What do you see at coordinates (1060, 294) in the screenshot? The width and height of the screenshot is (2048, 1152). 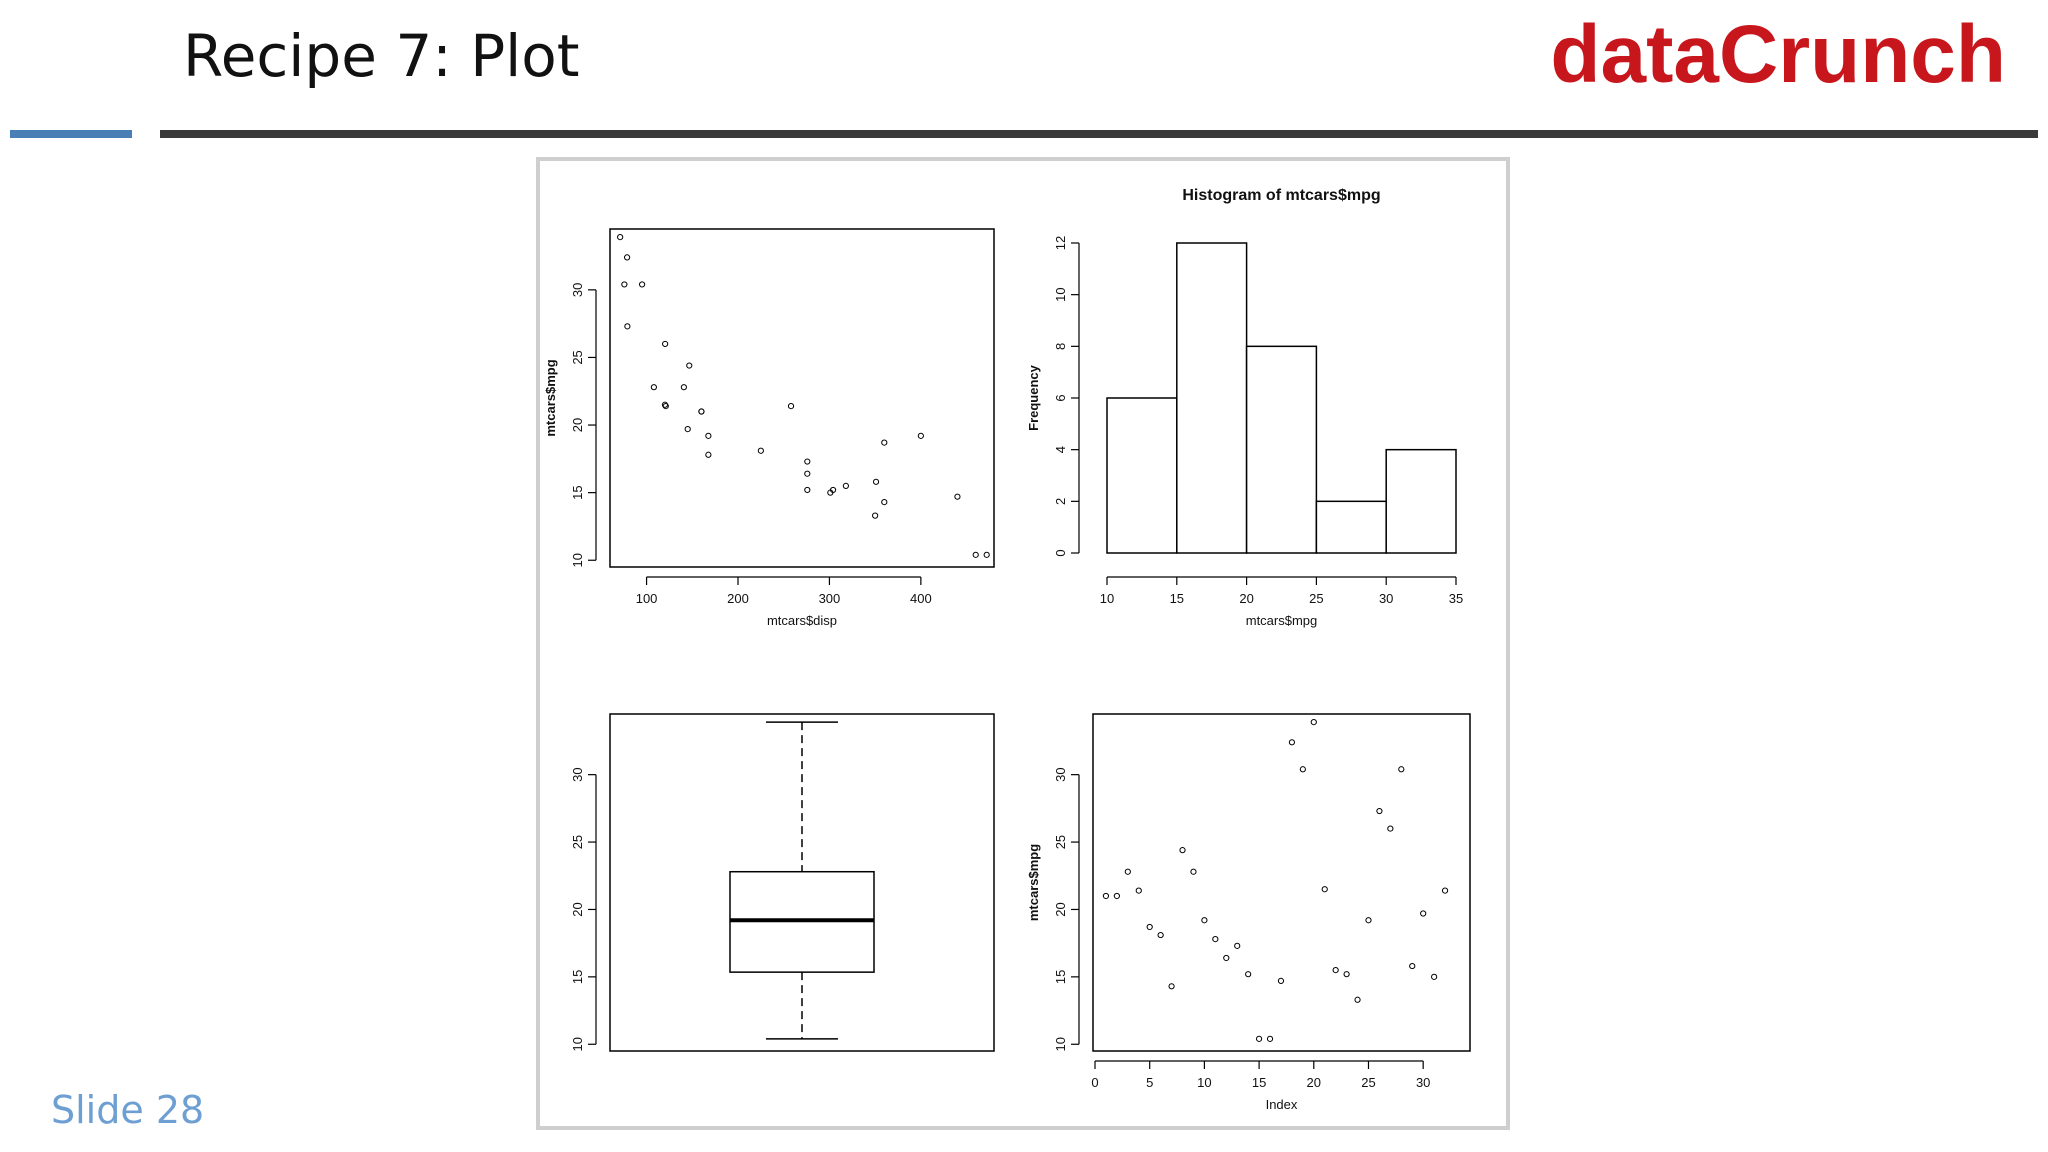 I see `histogram-y-tick-label: 10` at bounding box center [1060, 294].